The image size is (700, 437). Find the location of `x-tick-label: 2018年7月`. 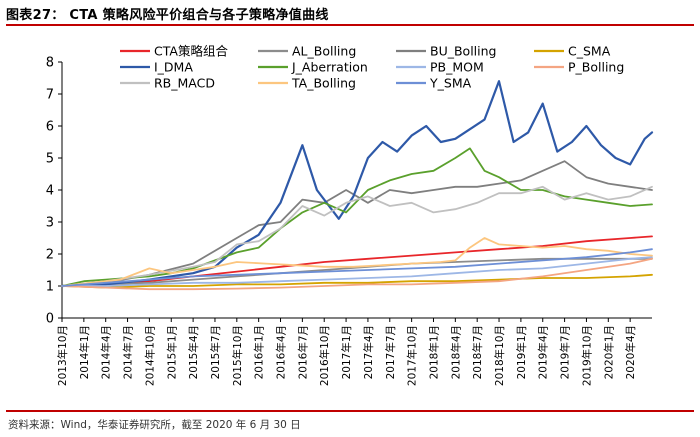

x-tick-label: 2018年7月 is located at coordinates (477, 352).